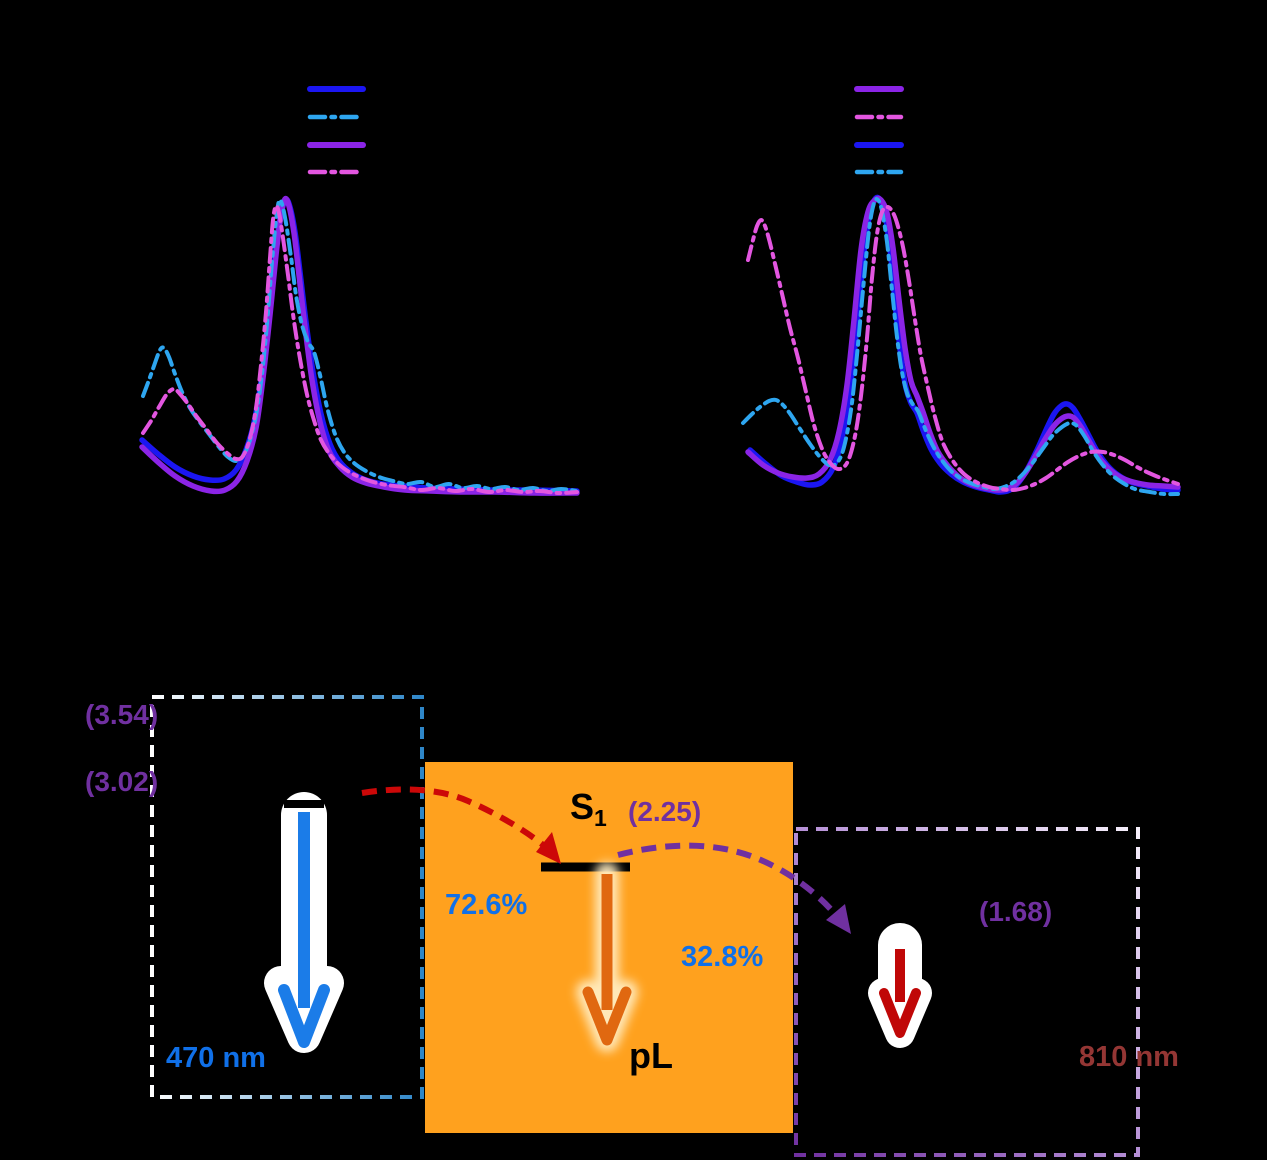  Describe the element at coordinates (900, 1013) in the screenshot. I see `red-arrow-head` at that location.